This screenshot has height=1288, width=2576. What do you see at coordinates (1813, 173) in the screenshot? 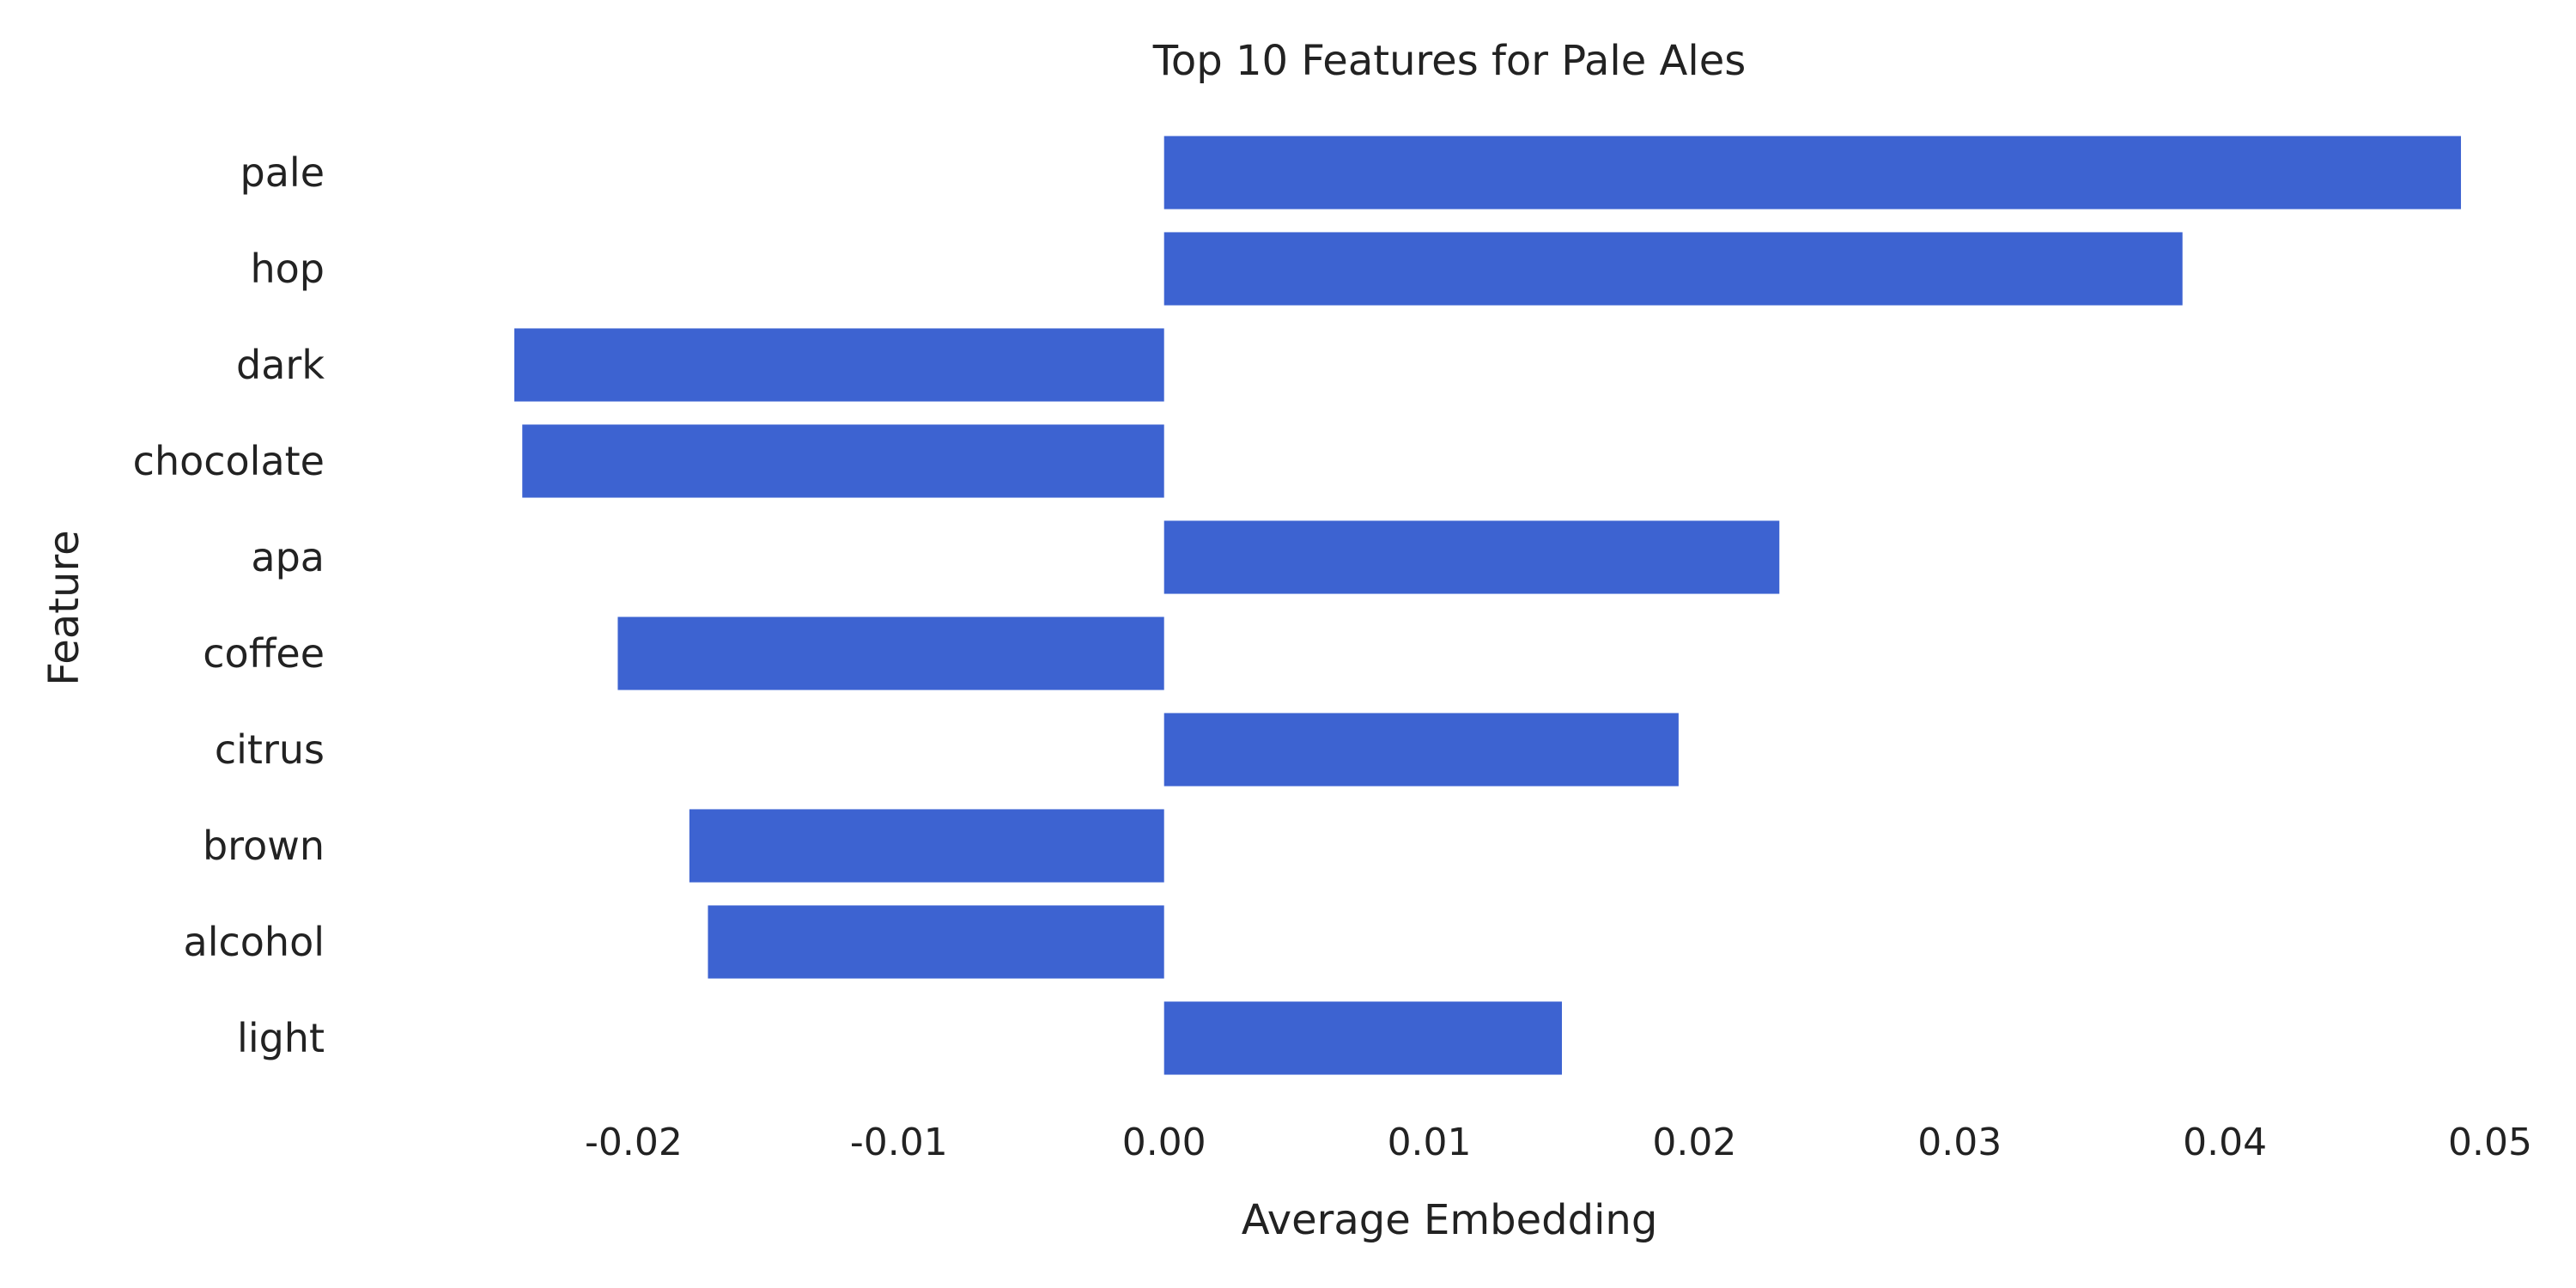
I see `bar-pale` at bounding box center [1813, 173].